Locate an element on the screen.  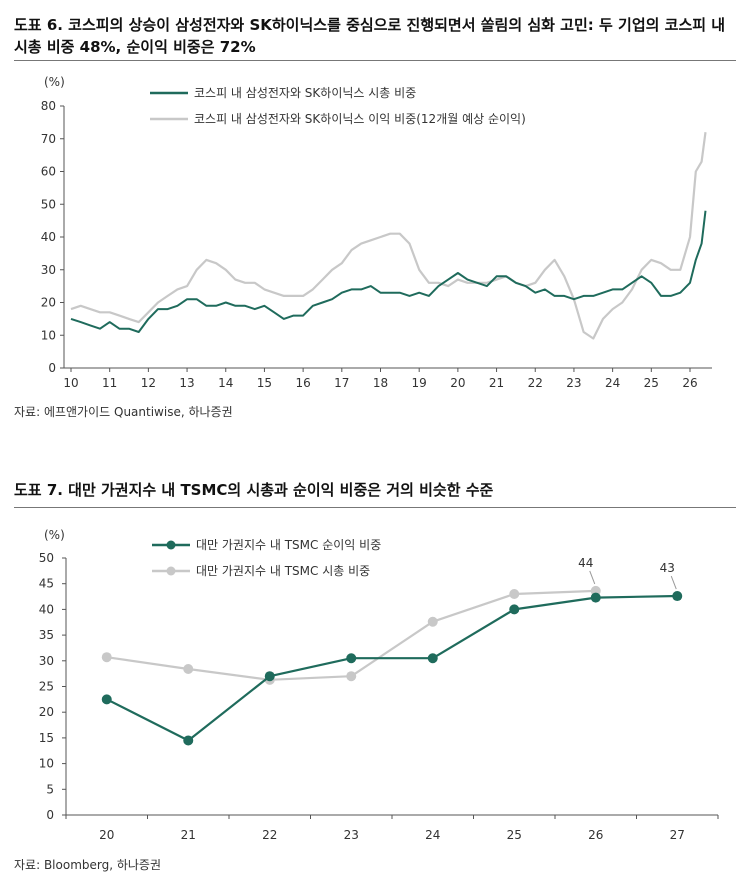
chart-1-ytick-label: 30 is located at coordinates (48, 270).